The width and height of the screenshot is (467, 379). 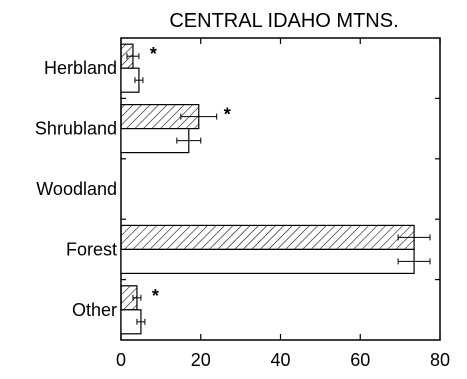 I want to click on x-tick-label: 80, so click(x=440, y=360).